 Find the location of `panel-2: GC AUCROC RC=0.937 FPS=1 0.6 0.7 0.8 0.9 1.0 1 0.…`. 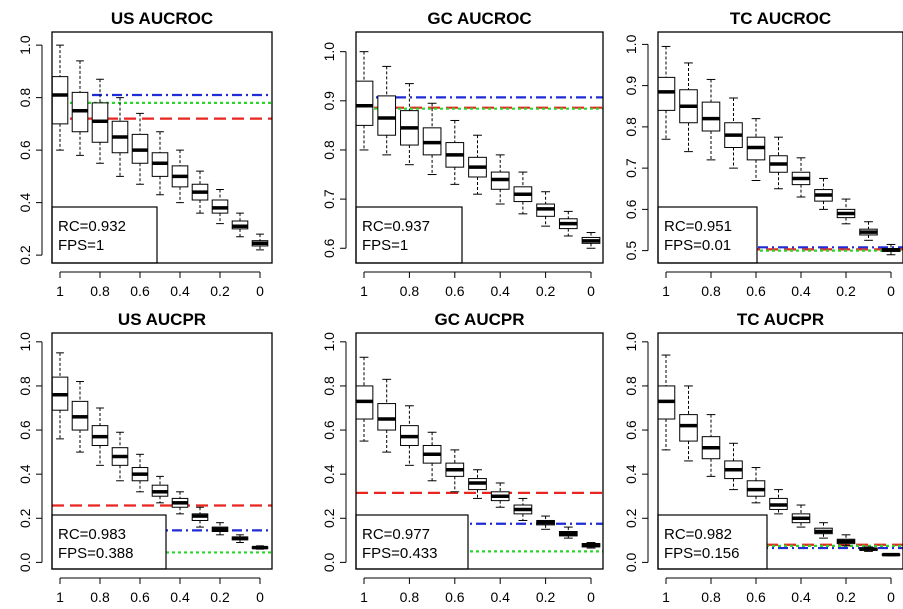

panel-2: GC AUCROC RC=0.937 FPS=1 0.6 0.7 0.8 0.9 1.0 1 0.… is located at coordinates (462, 154).